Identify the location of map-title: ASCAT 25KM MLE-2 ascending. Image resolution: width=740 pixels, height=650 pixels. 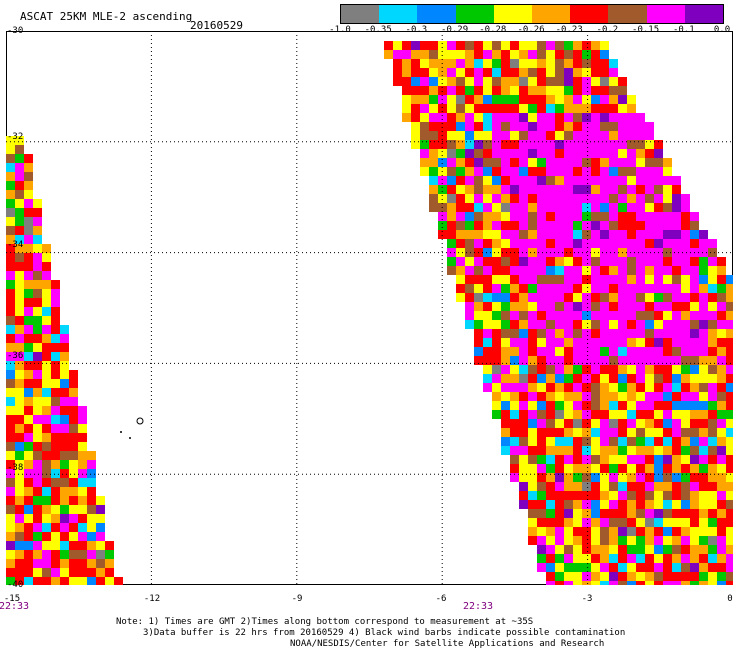
(106, 16).